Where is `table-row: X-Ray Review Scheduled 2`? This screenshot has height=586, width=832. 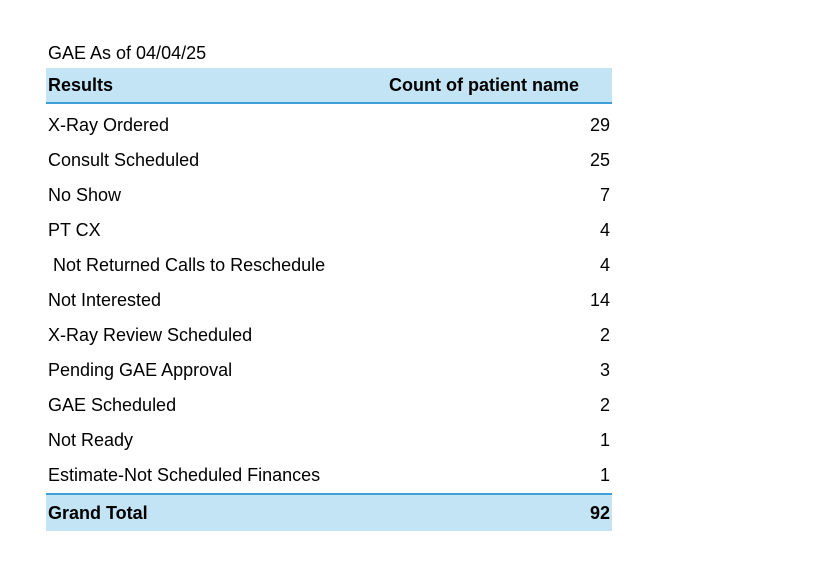 table-row: X-Ray Review Scheduled 2 is located at coordinates (329, 335).